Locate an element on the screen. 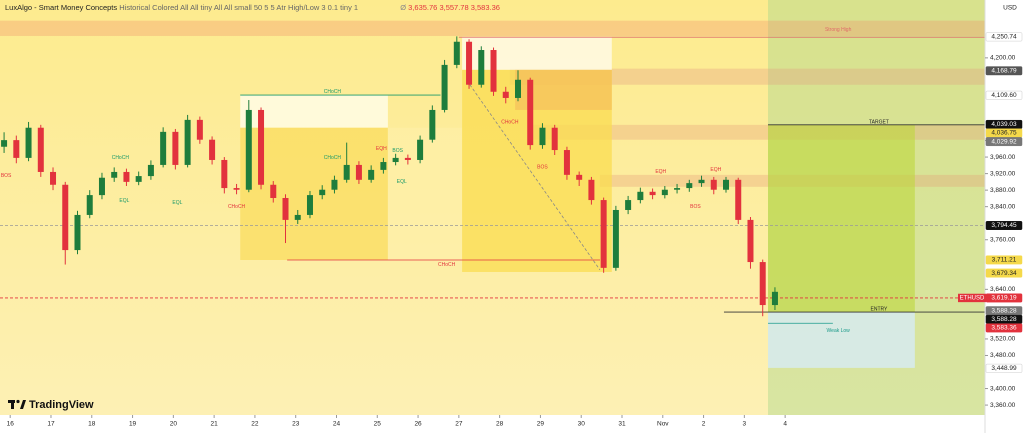  level-line is located at coordinates (535, 177).